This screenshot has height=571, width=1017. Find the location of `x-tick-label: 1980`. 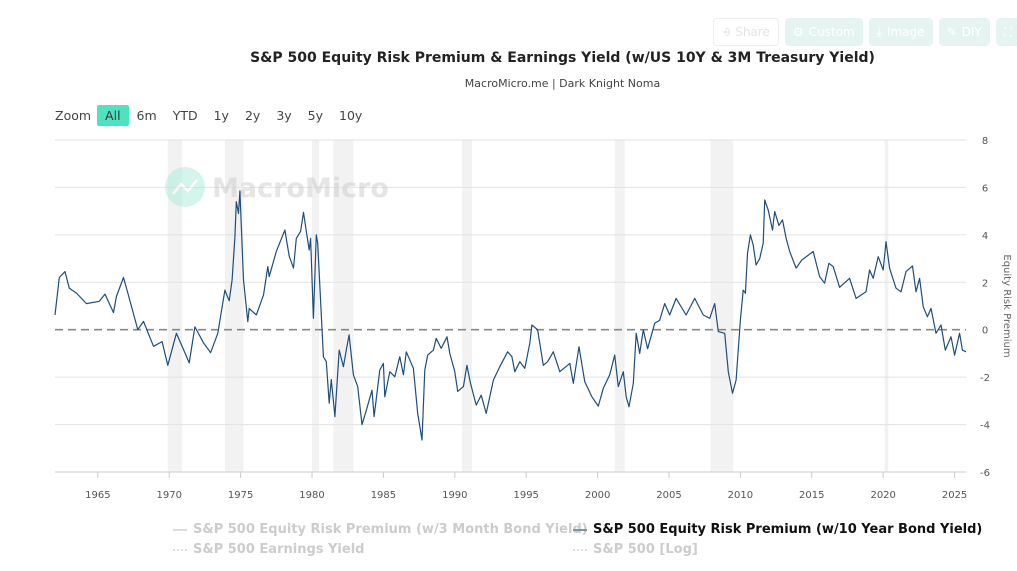

x-tick-label: 1980 is located at coordinates (311, 495).